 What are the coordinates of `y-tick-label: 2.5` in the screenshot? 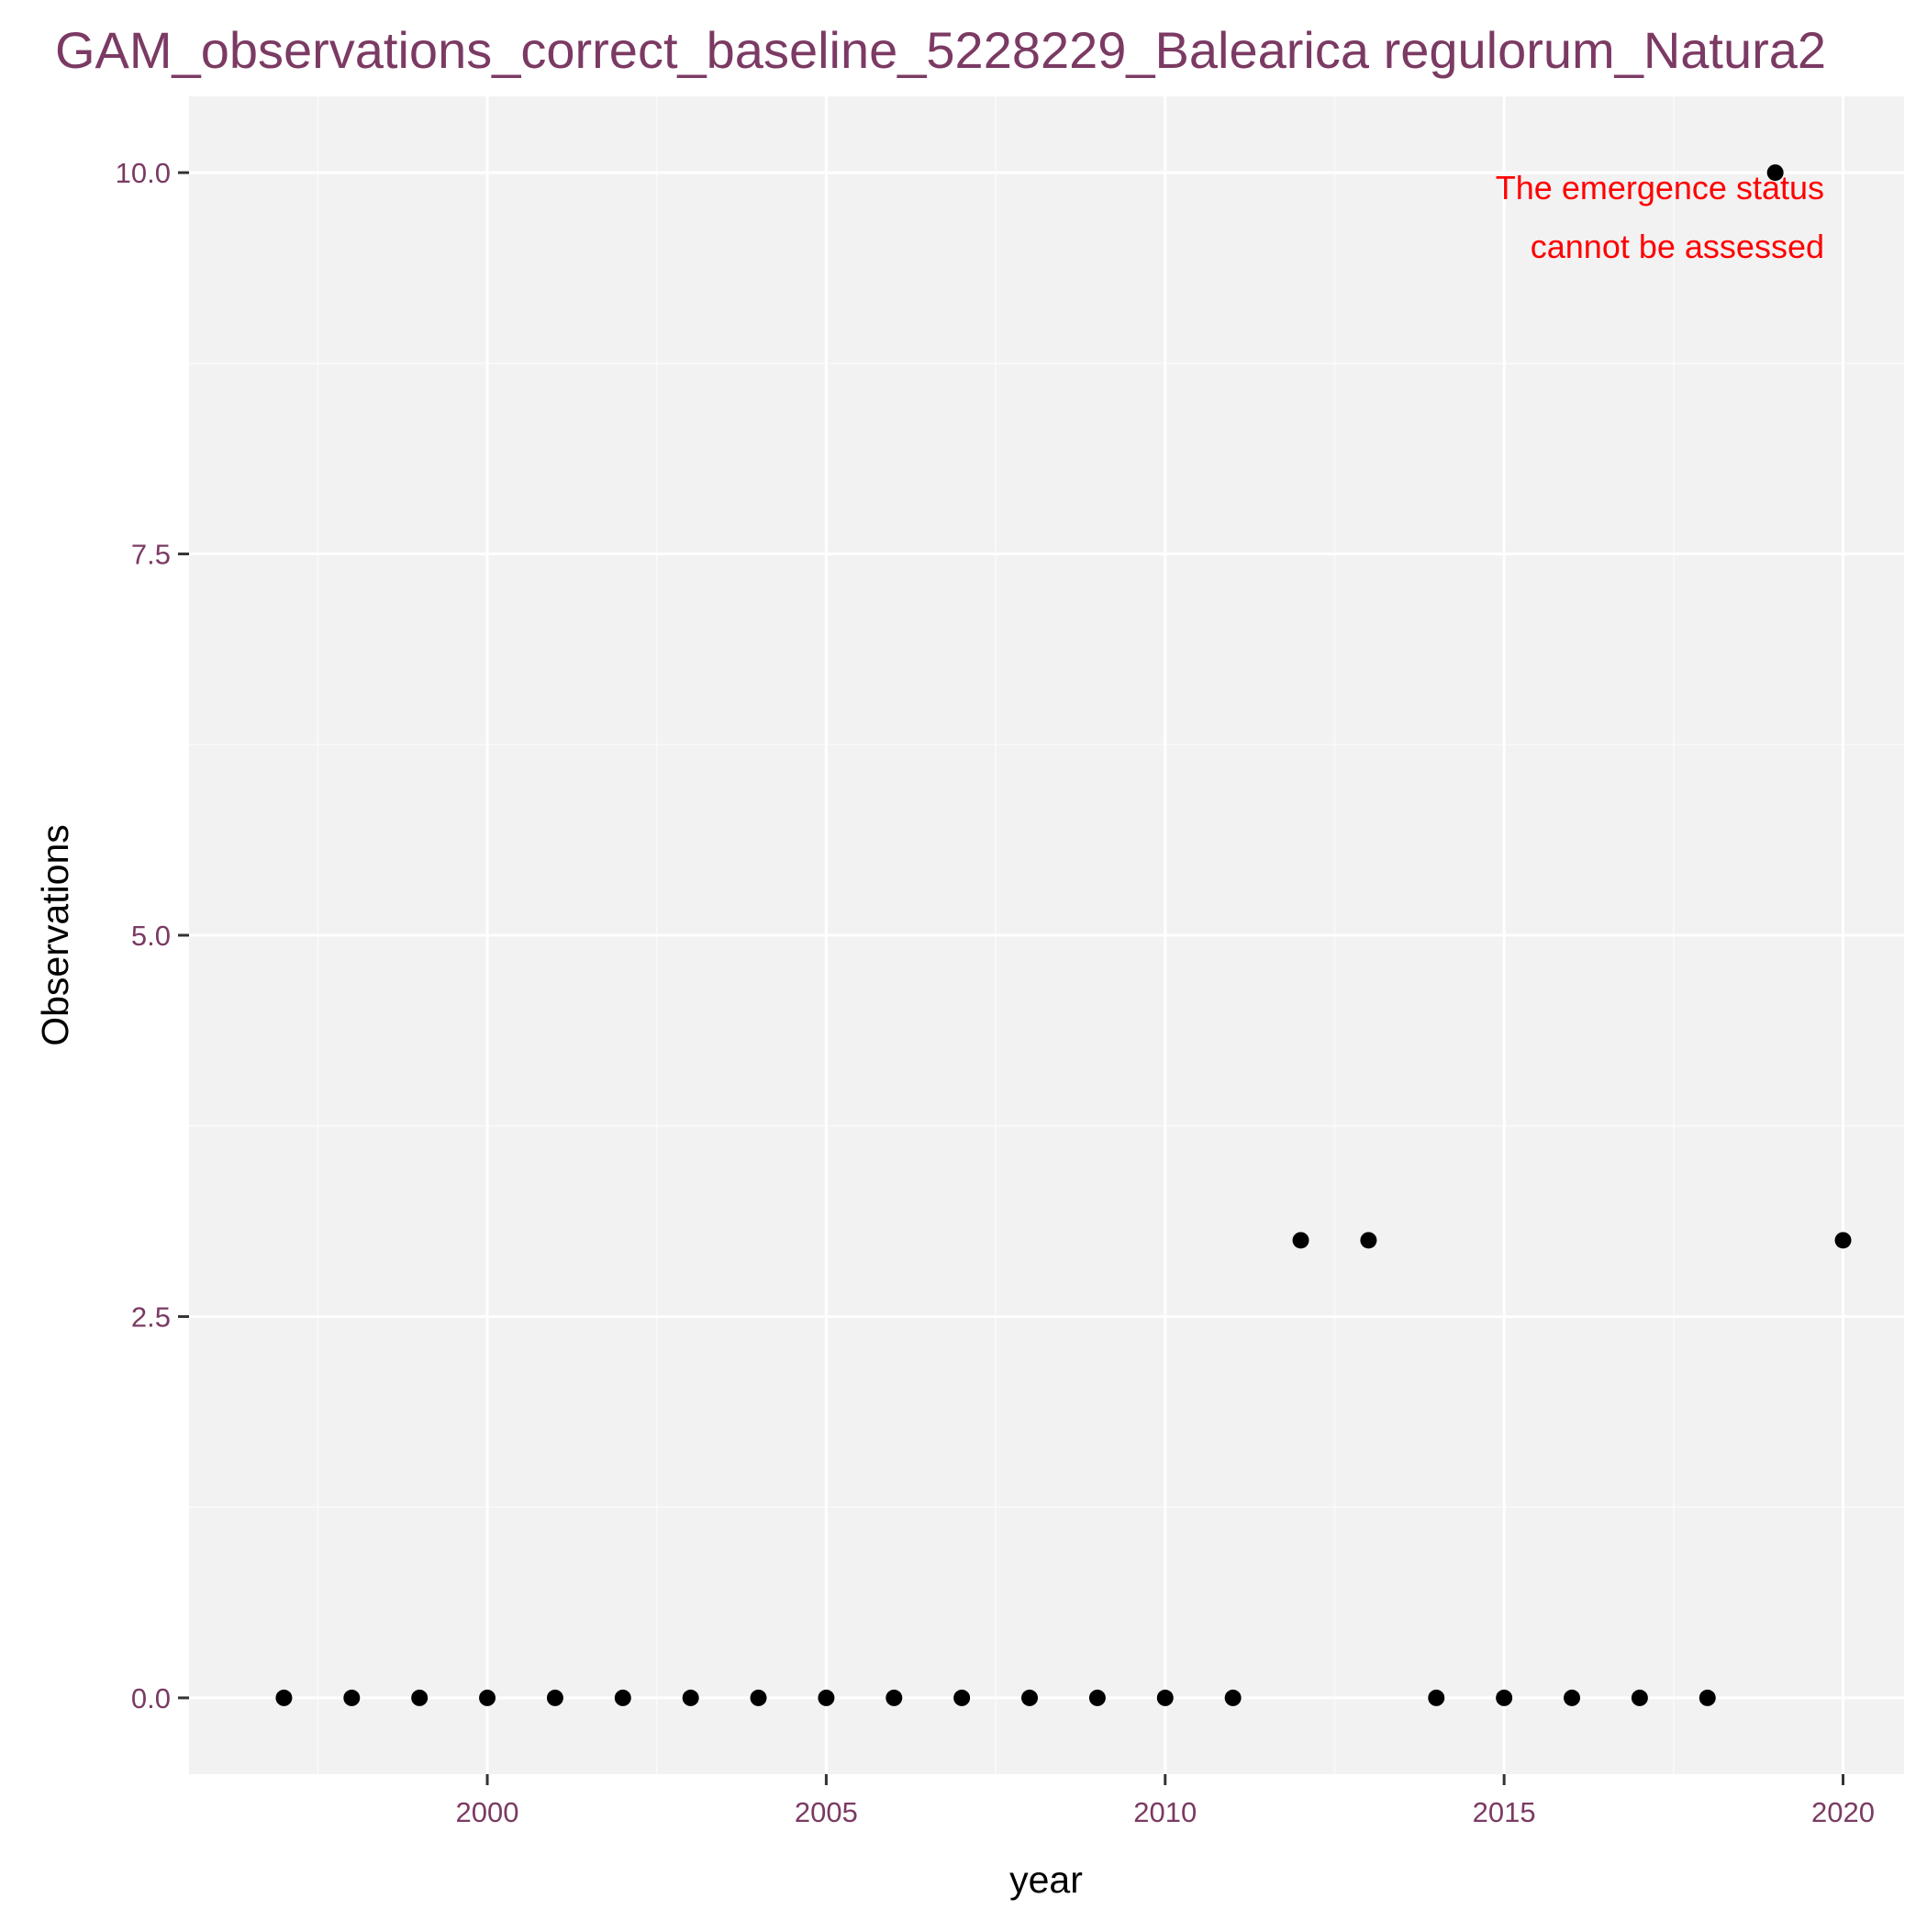 It's located at (151, 1317).